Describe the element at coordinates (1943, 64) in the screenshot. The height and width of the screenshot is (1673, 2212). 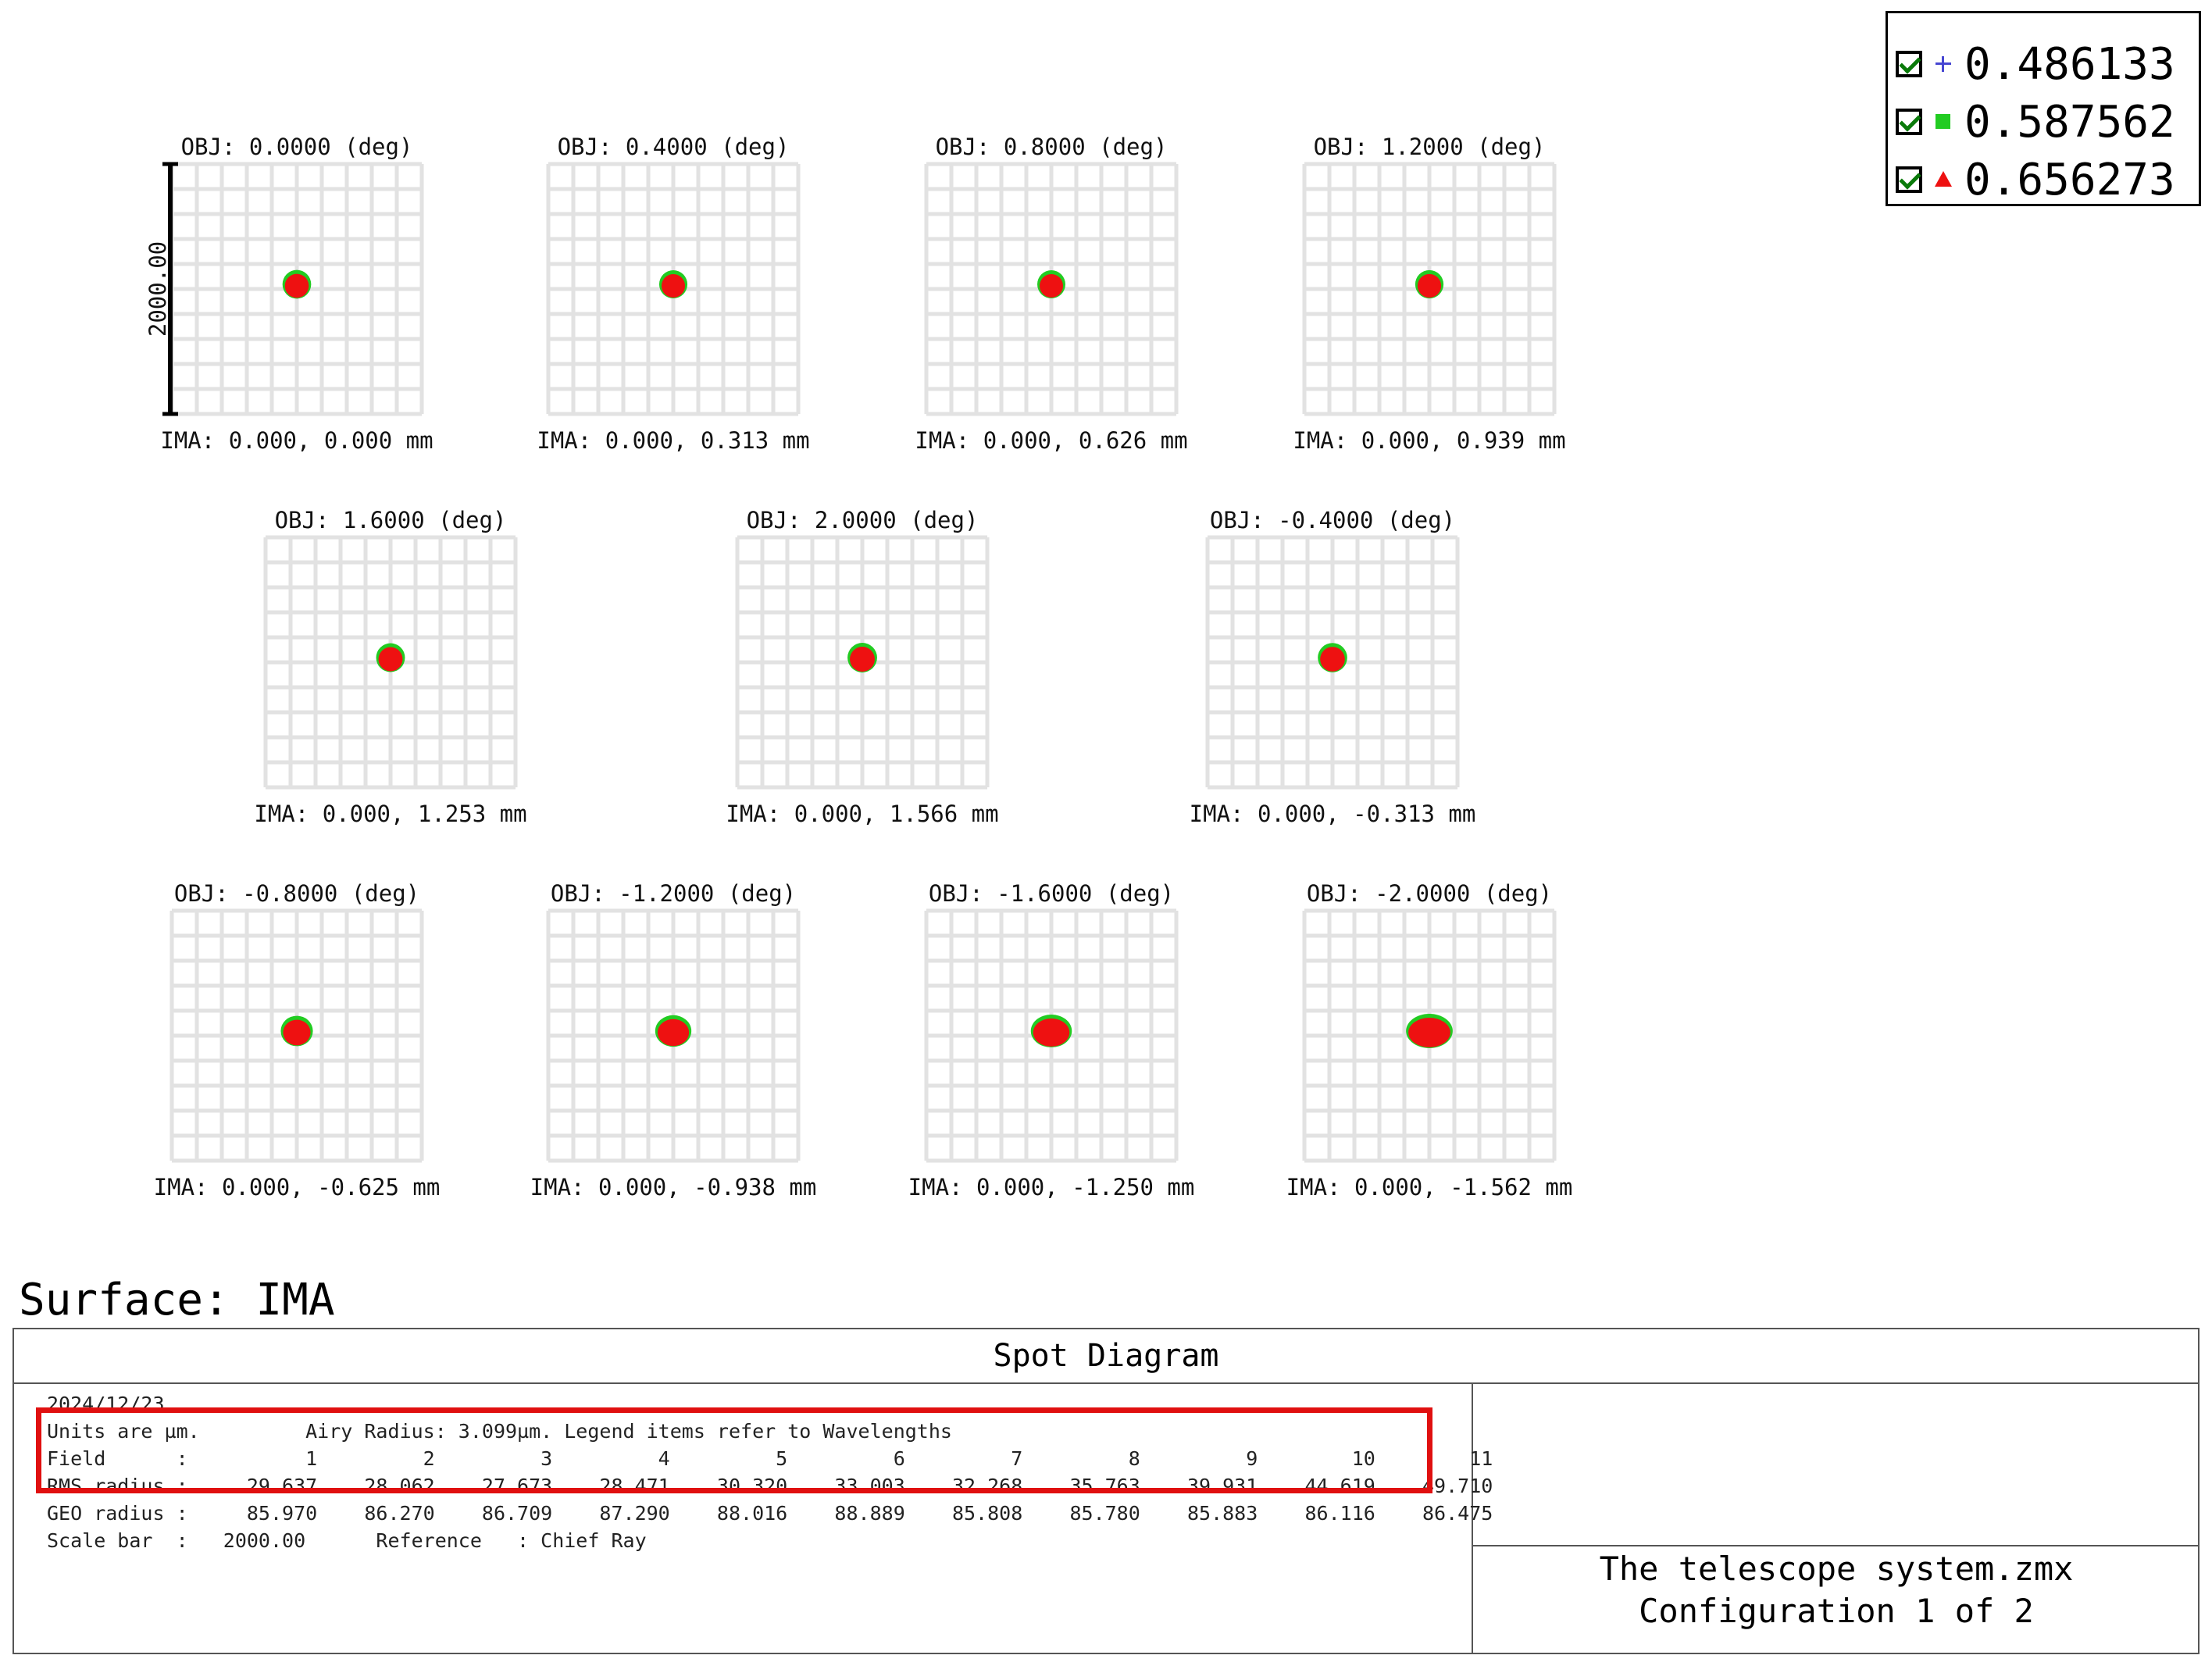
I see `plus-marker-icon` at that location.